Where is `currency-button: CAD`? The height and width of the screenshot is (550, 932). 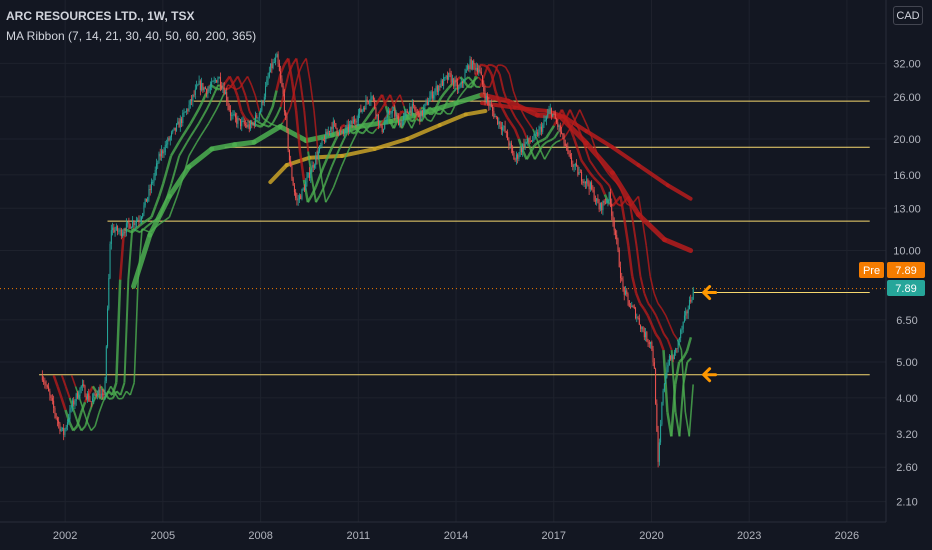
currency-button: CAD is located at coordinates (908, 15).